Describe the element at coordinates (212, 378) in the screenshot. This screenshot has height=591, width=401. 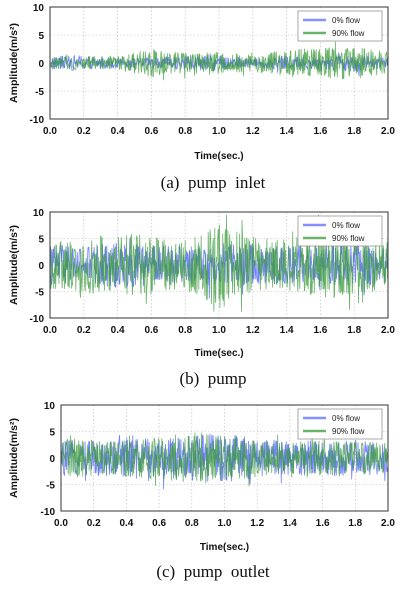
I see `panel-caption: (b) pump` at that location.